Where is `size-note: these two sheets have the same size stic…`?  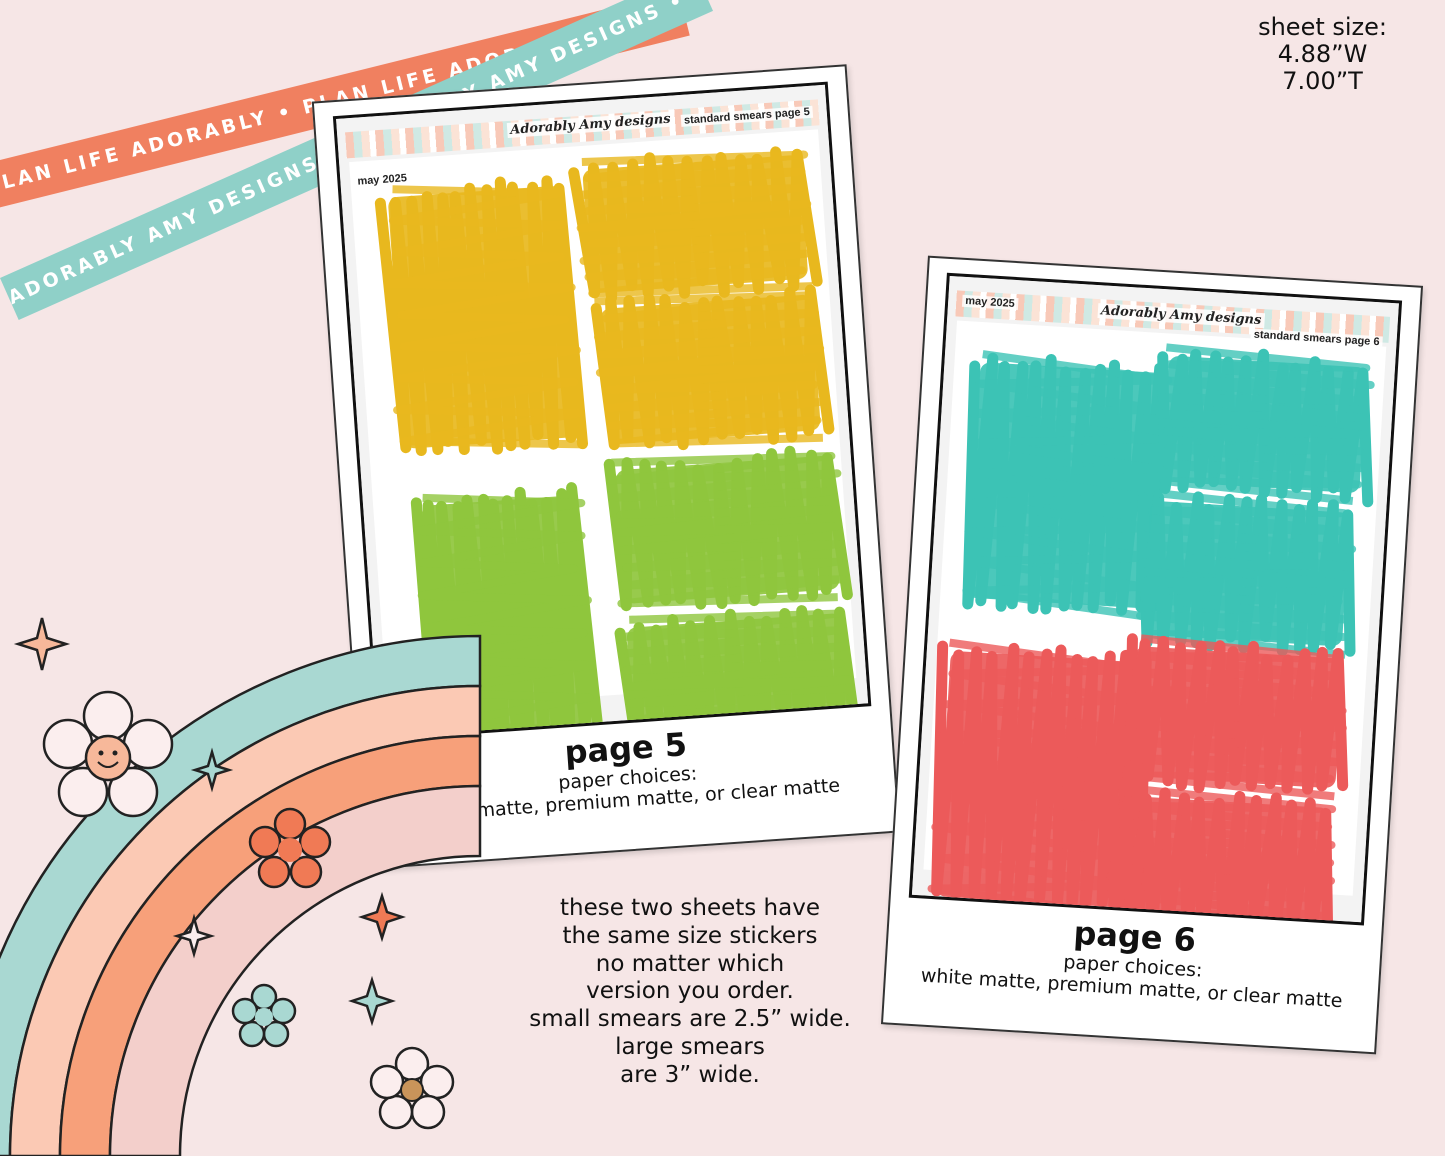 size-note: these two sheets have the same size stic… is located at coordinates (690, 992).